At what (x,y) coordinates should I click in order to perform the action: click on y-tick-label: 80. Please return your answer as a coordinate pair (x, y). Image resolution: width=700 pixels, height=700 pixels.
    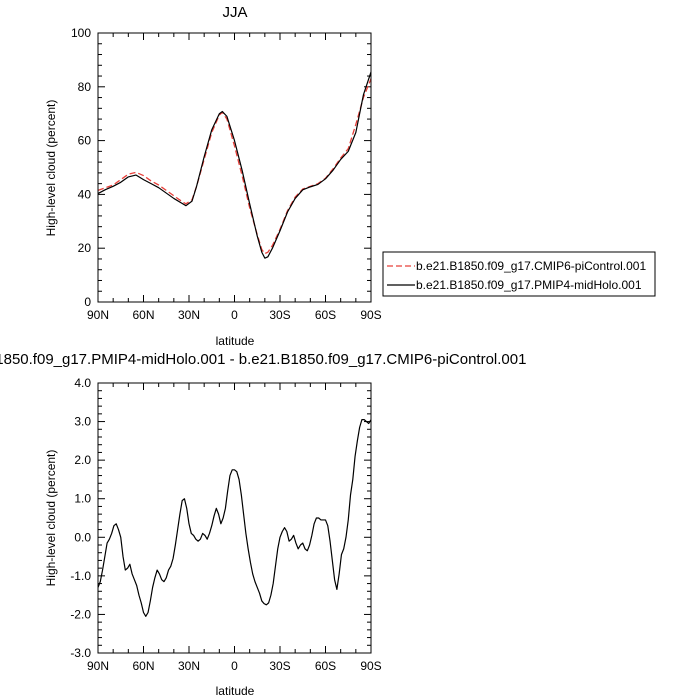
    Looking at the image, I should click on (85, 87).